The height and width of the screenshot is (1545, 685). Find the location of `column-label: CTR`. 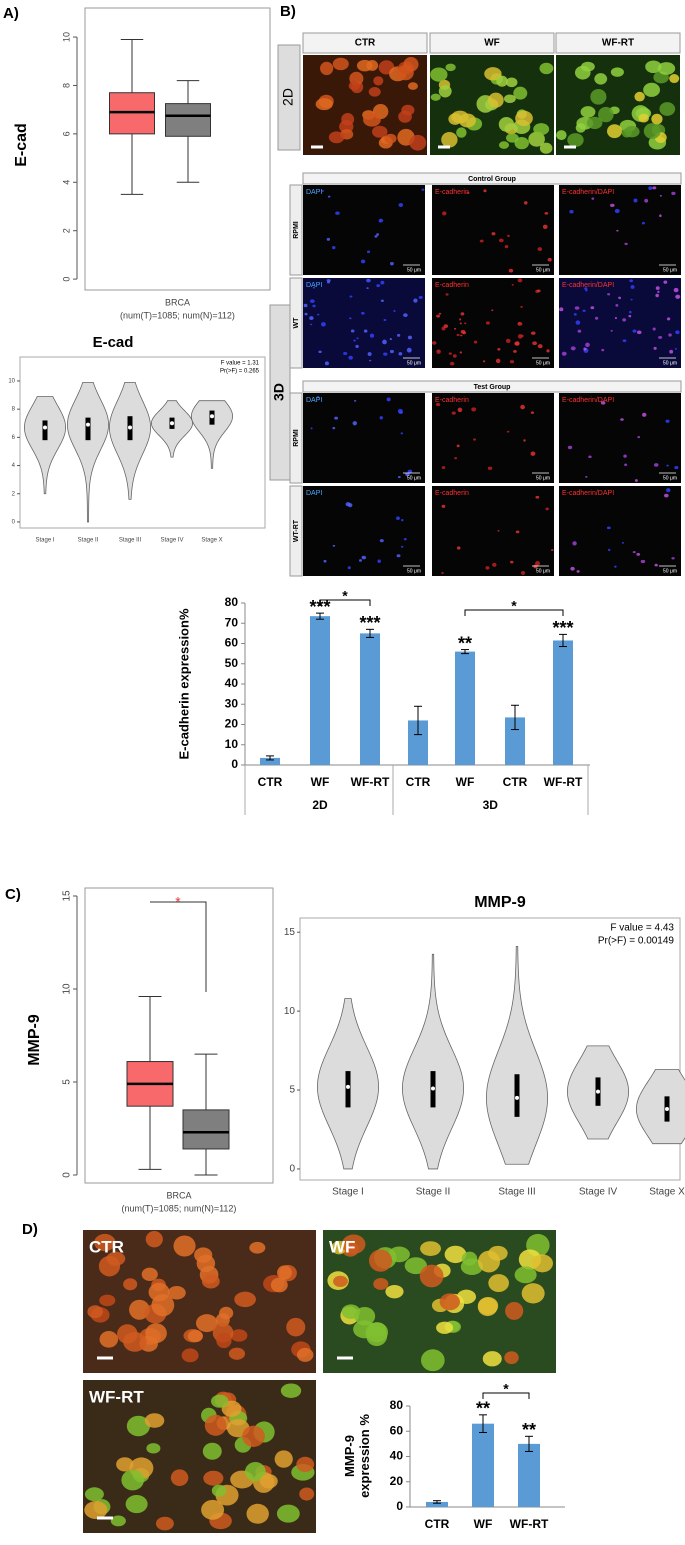

column-label: CTR is located at coordinates (365, 43).